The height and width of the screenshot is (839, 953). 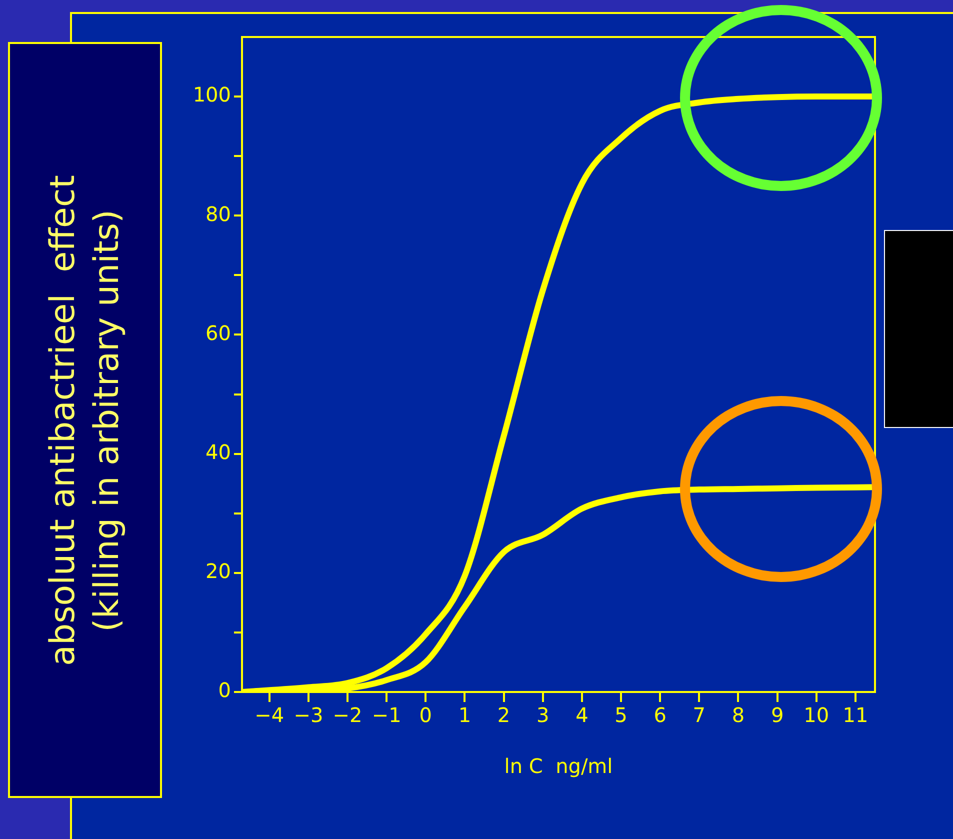 I want to click on y-tick-label: 20, so click(x=218, y=571).